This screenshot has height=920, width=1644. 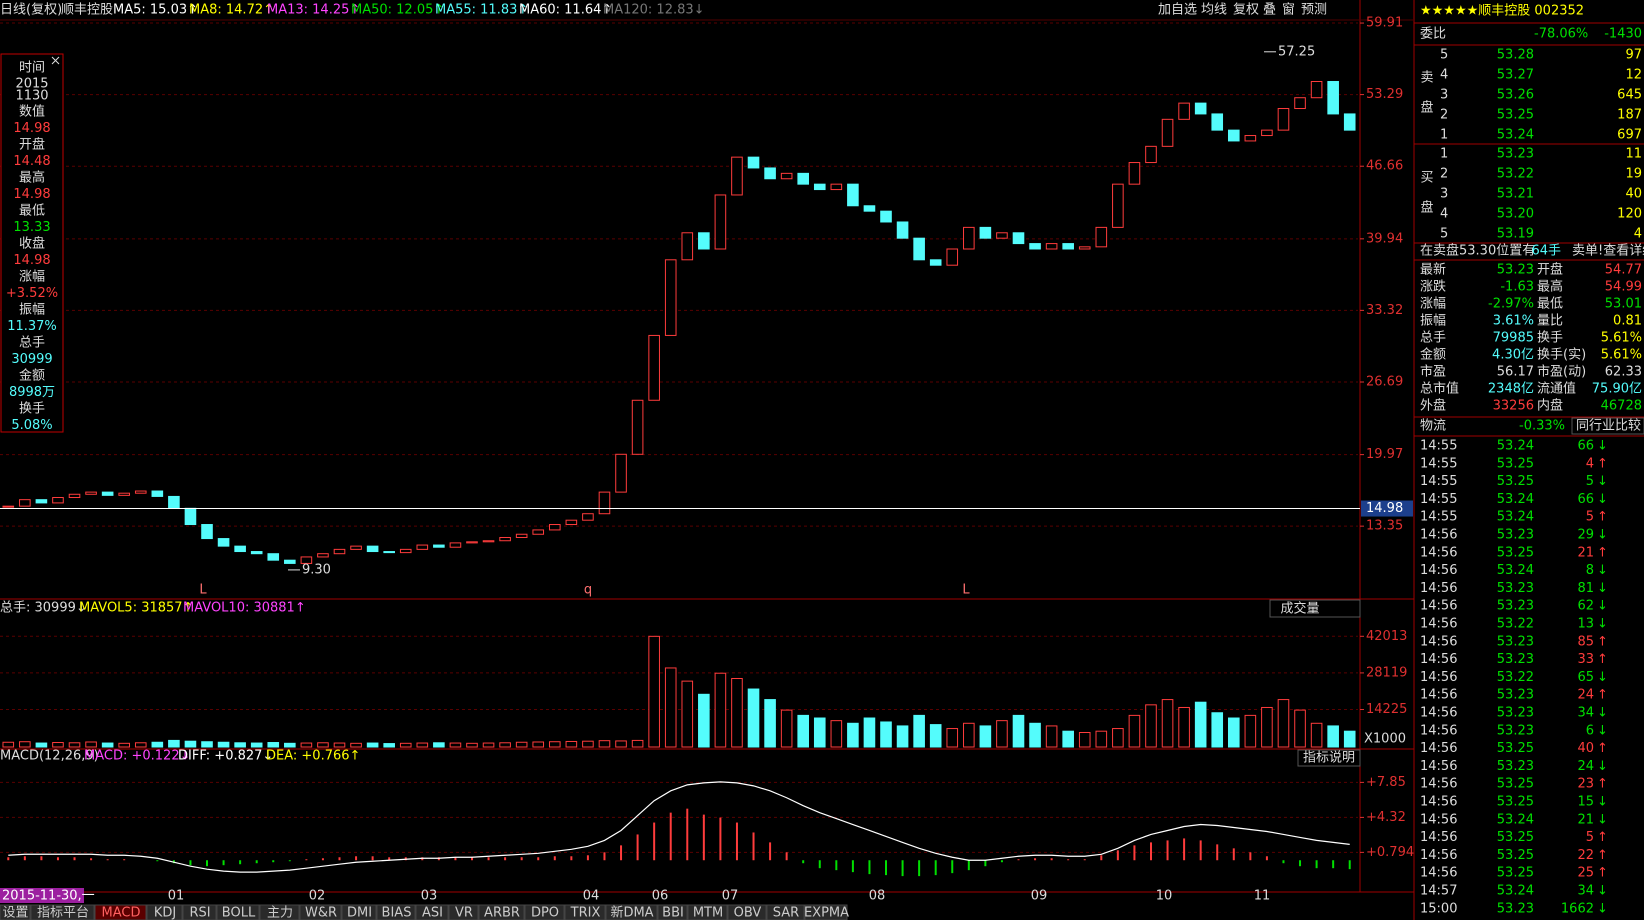 What do you see at coordinates (1433, 372) in the screenshot?
I see `stat-label: 市盈` at bounding box center [1433, 372].